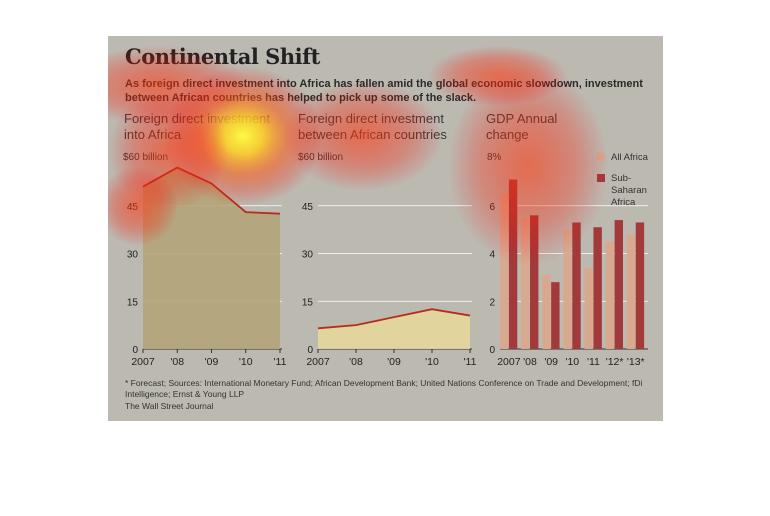 The height and width of the screenshot is (516, 770). What do you see at coordinates (492, 302) in the screenshot?
I see `y-tick-label: 2` at bounding box center [492, 302].